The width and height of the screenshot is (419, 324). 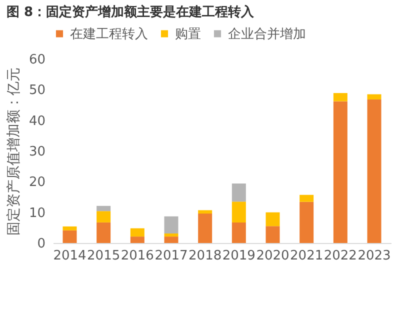 I want to click on x-tick-label: 2016, so click(x=137, y=256).